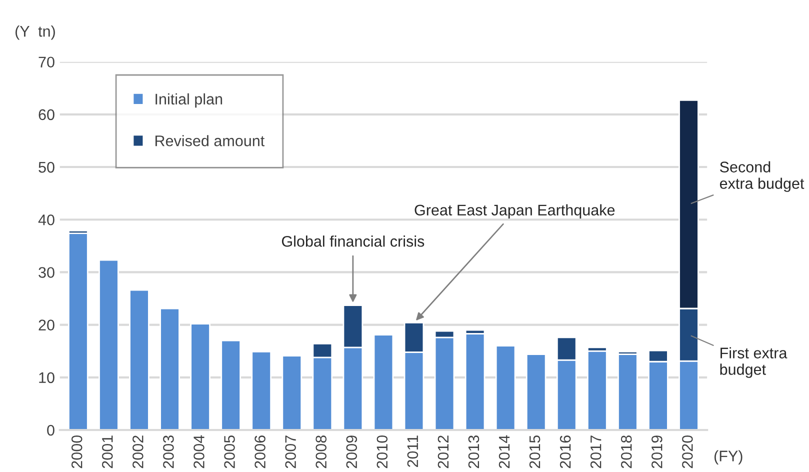 The image size is (809, 472). I want to click on y-axis-title: (Y tn), so click(35, 33).